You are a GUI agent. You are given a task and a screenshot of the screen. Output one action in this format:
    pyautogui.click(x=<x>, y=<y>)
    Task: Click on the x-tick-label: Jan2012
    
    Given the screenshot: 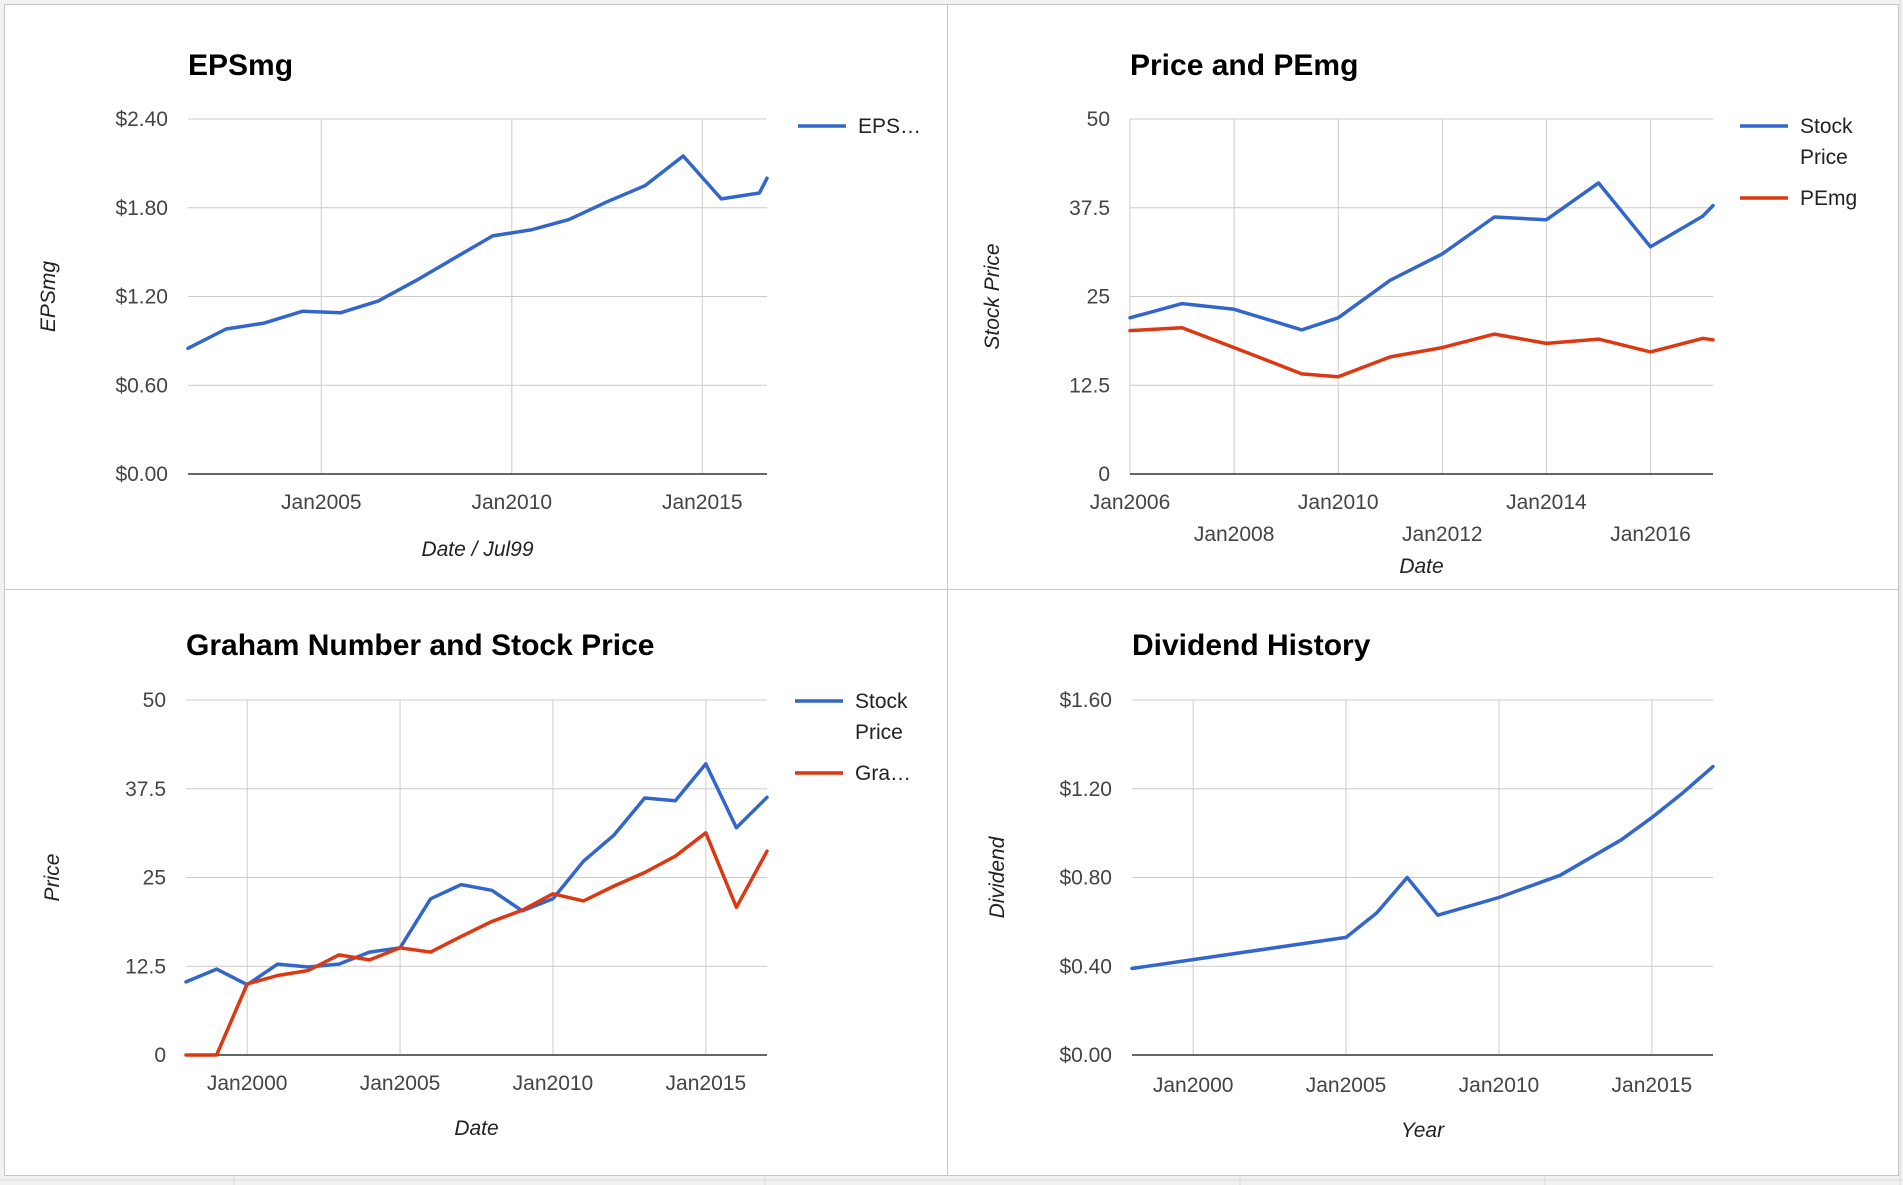 What is the action you would take?
    pyautogui.click(x=1442, y=534)
    